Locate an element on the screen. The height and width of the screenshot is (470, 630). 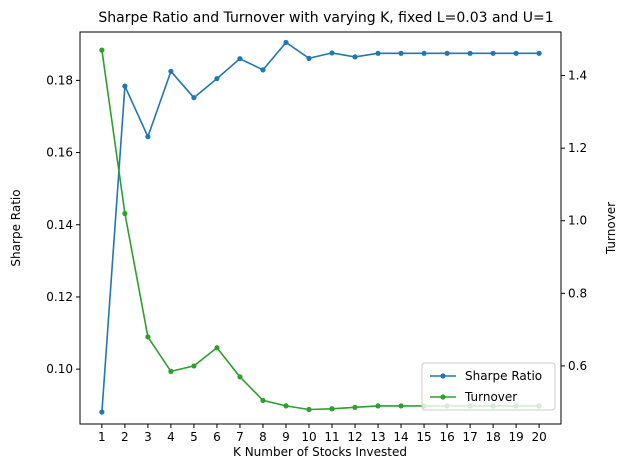
right-y-tick-label: 0.8 is located at coordinates (577, 293).